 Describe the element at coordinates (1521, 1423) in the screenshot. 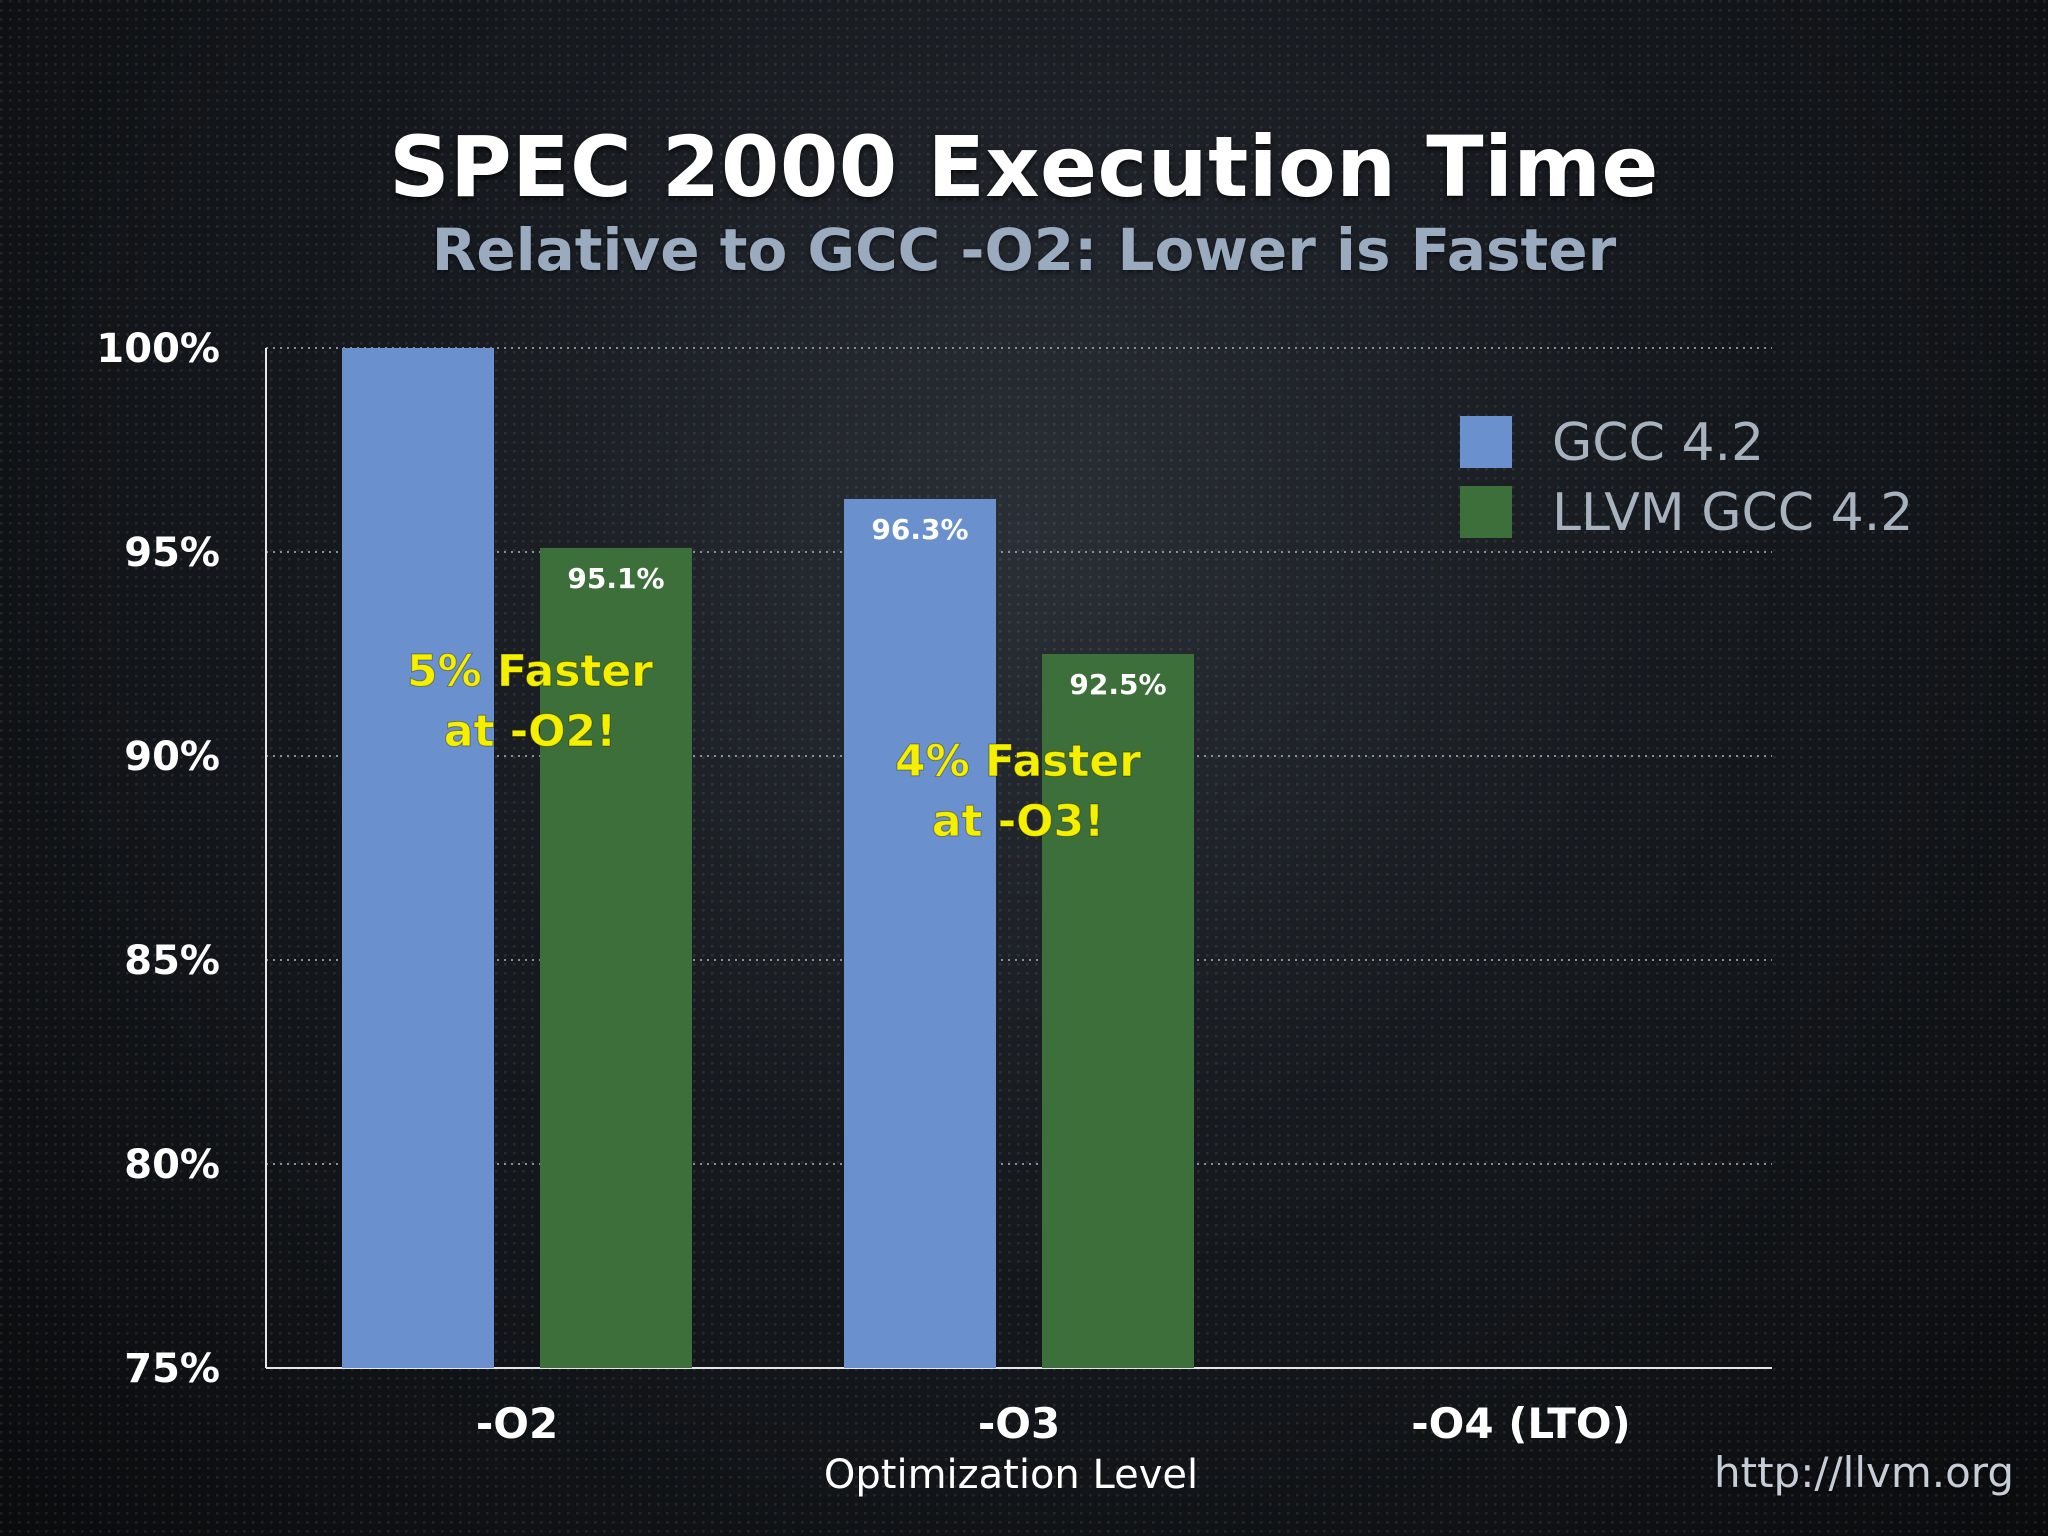

I see `x-tick-label: -O4 (LTO)` at that location.